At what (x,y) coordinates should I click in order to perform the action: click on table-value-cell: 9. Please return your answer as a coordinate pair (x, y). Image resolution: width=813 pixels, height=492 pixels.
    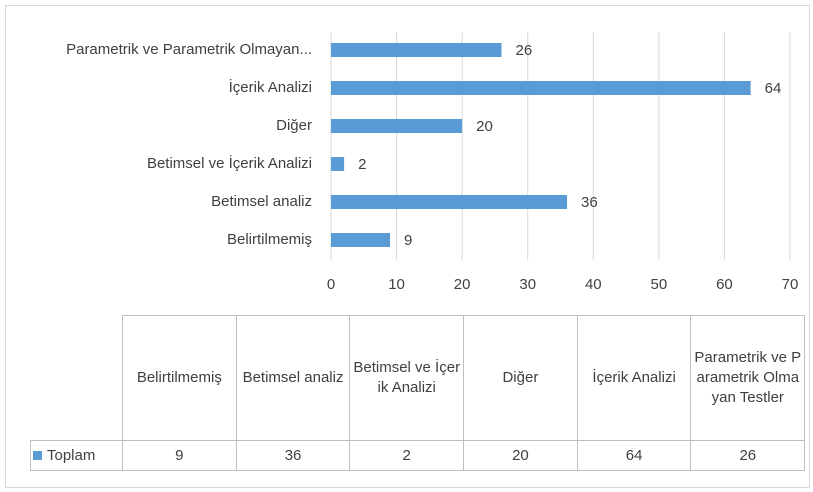
    Looking at the image, I should click on (179, 455).